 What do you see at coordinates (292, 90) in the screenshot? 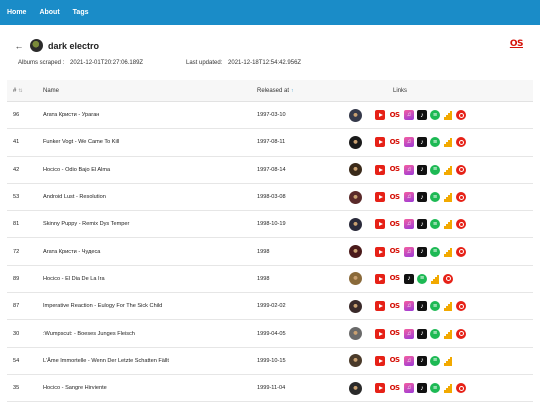
I see `sort-asc-icon: ↑` at bounding box center [292, 90].